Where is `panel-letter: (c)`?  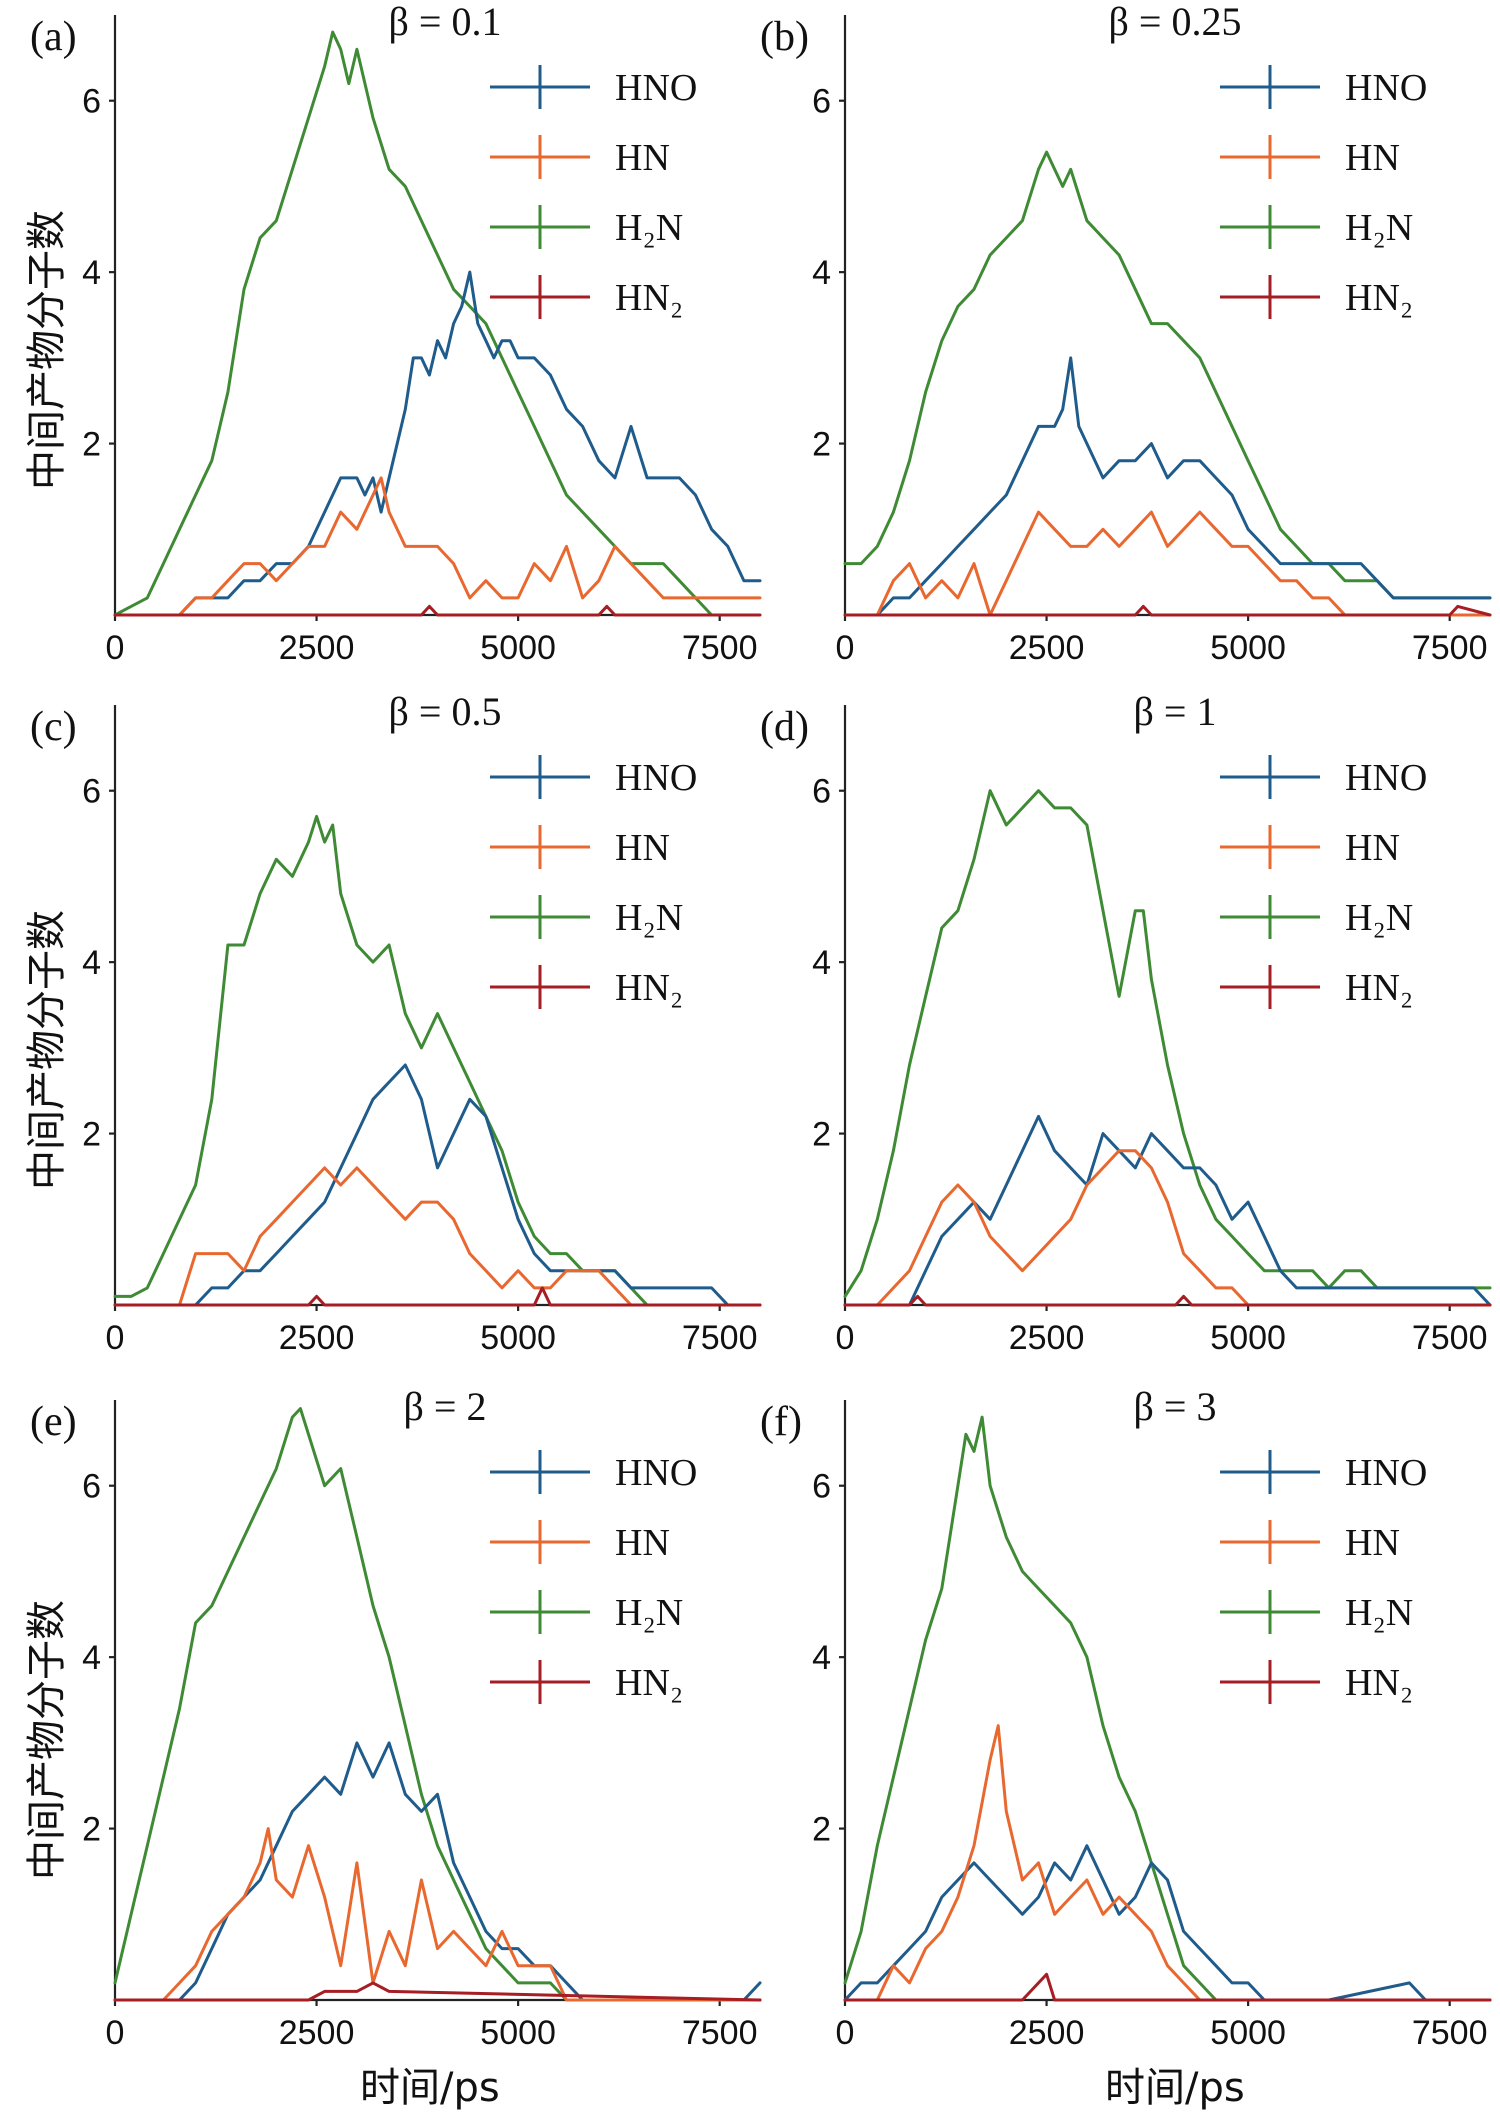 panel-letter: (c) is located at coordinates (53, 727).